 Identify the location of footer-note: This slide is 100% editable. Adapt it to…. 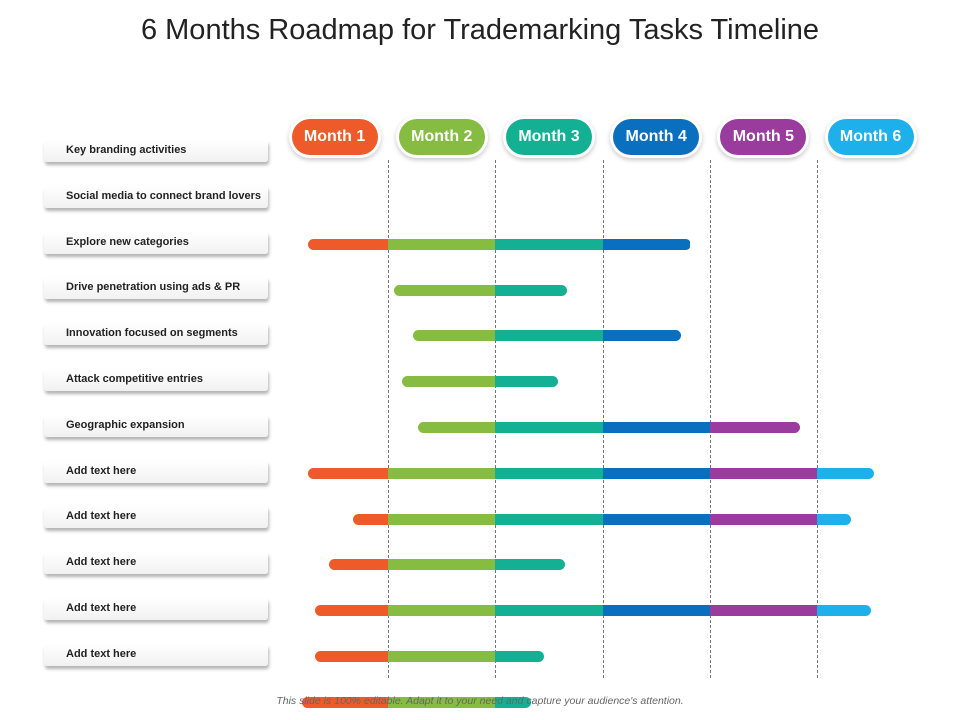
(480, 701).